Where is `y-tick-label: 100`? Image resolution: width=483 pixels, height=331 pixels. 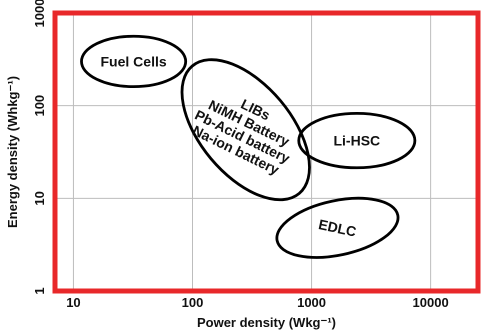
y-tick-label: 100 is located at coordinates (39, 106).